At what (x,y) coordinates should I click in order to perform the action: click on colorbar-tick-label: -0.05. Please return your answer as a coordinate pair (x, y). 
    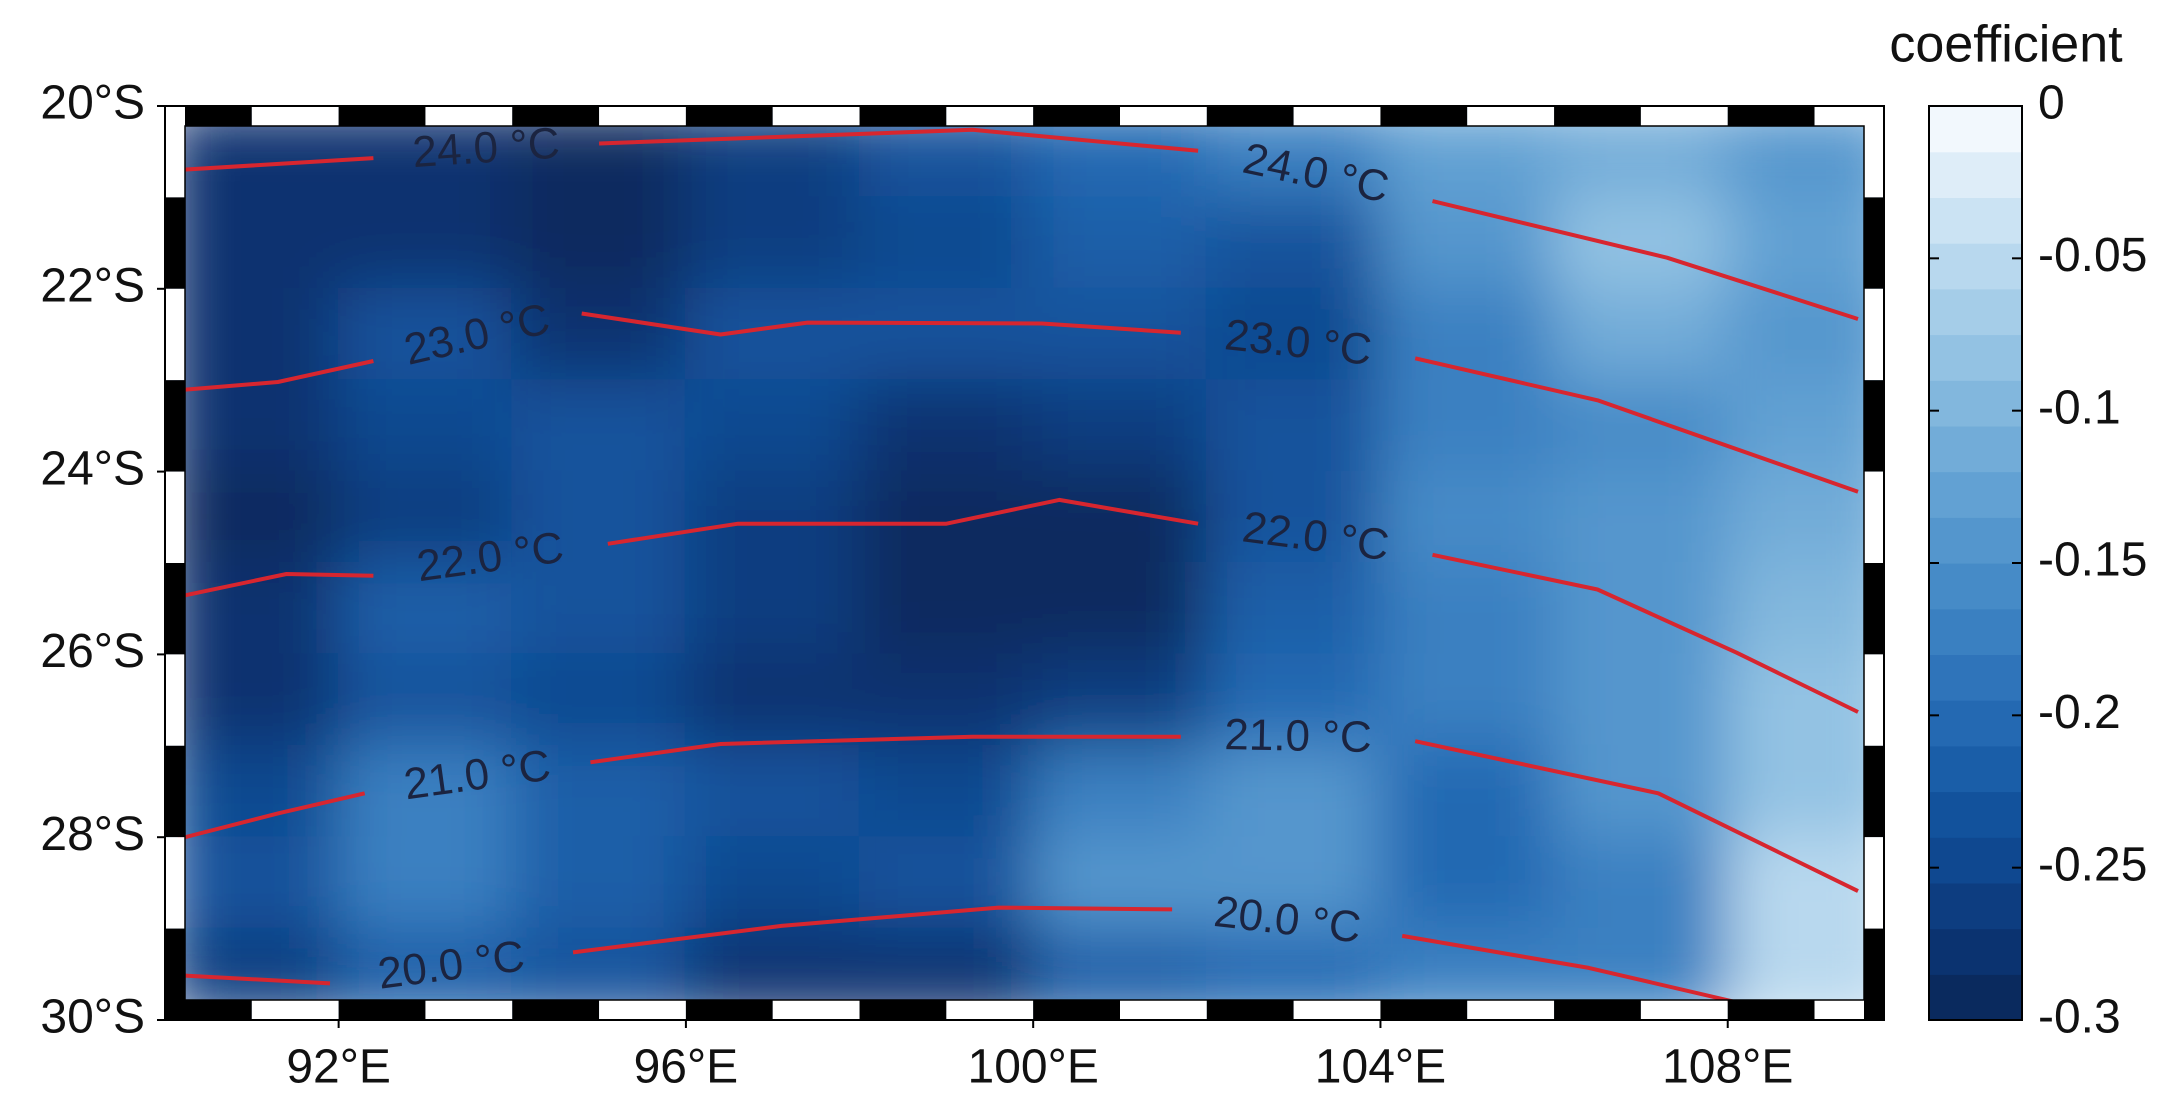
    Looking at the image, I should click on (2092, 255).